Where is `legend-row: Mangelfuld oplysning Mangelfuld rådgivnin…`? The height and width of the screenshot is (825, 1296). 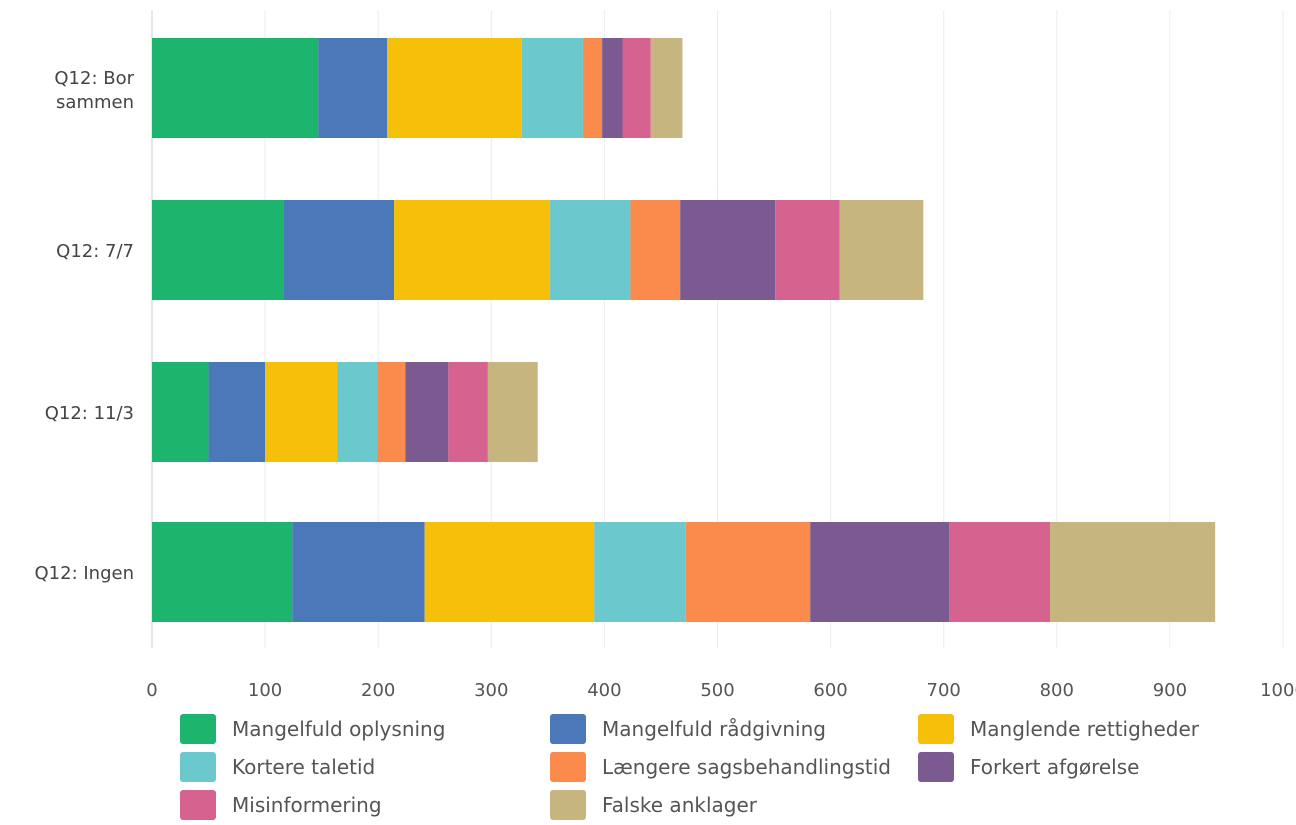
legend-row: Mangelfuld oplysning Mangelfuld rådgivnin… is located at coordinates (735, 729).